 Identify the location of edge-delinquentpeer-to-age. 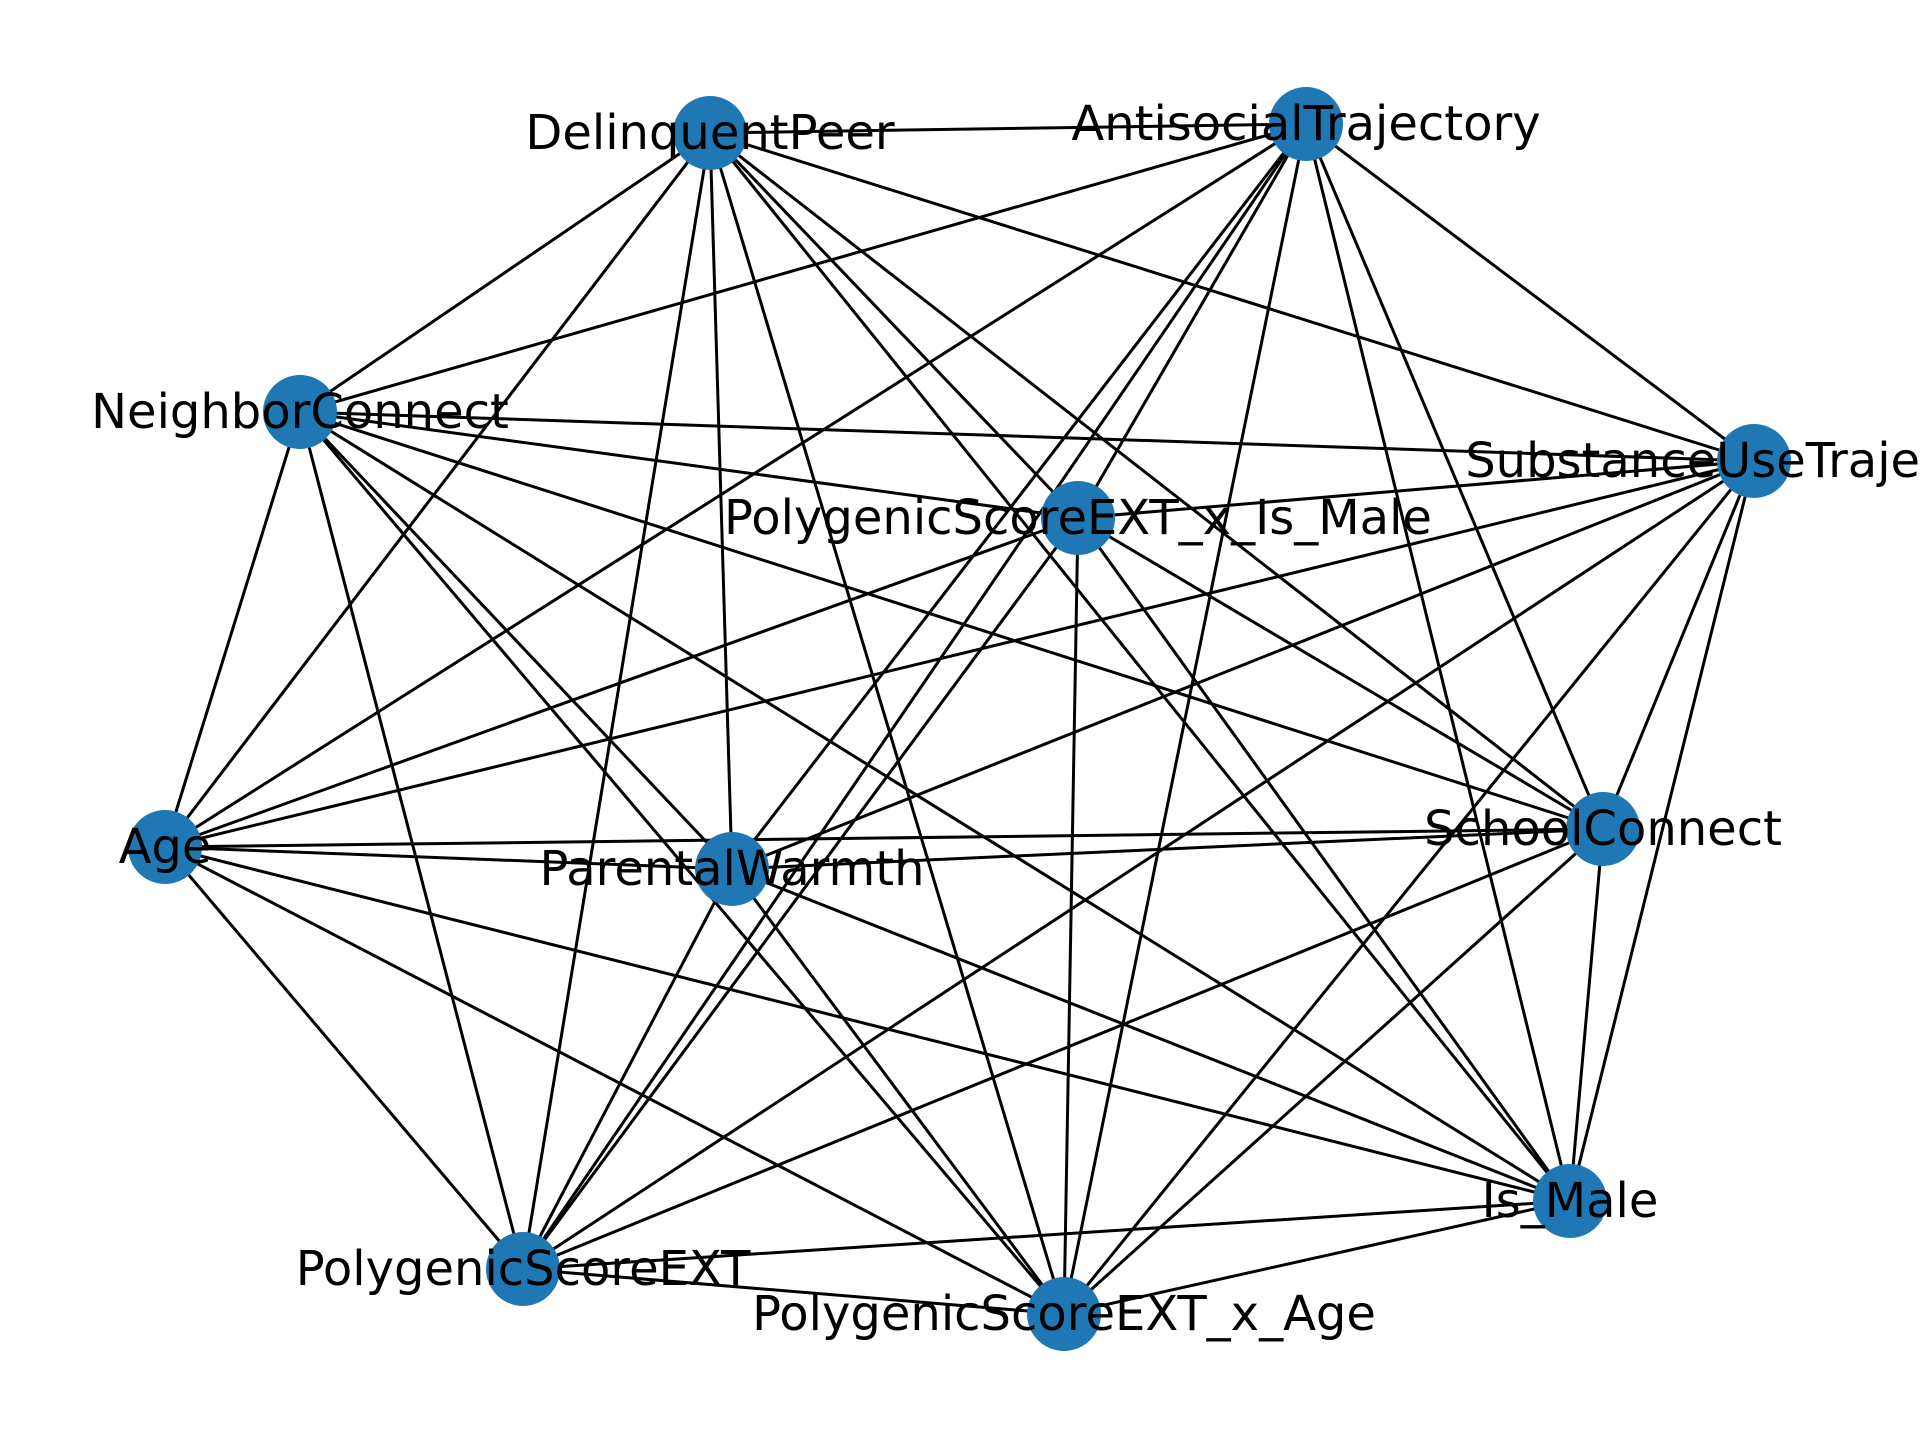
(437, 490).